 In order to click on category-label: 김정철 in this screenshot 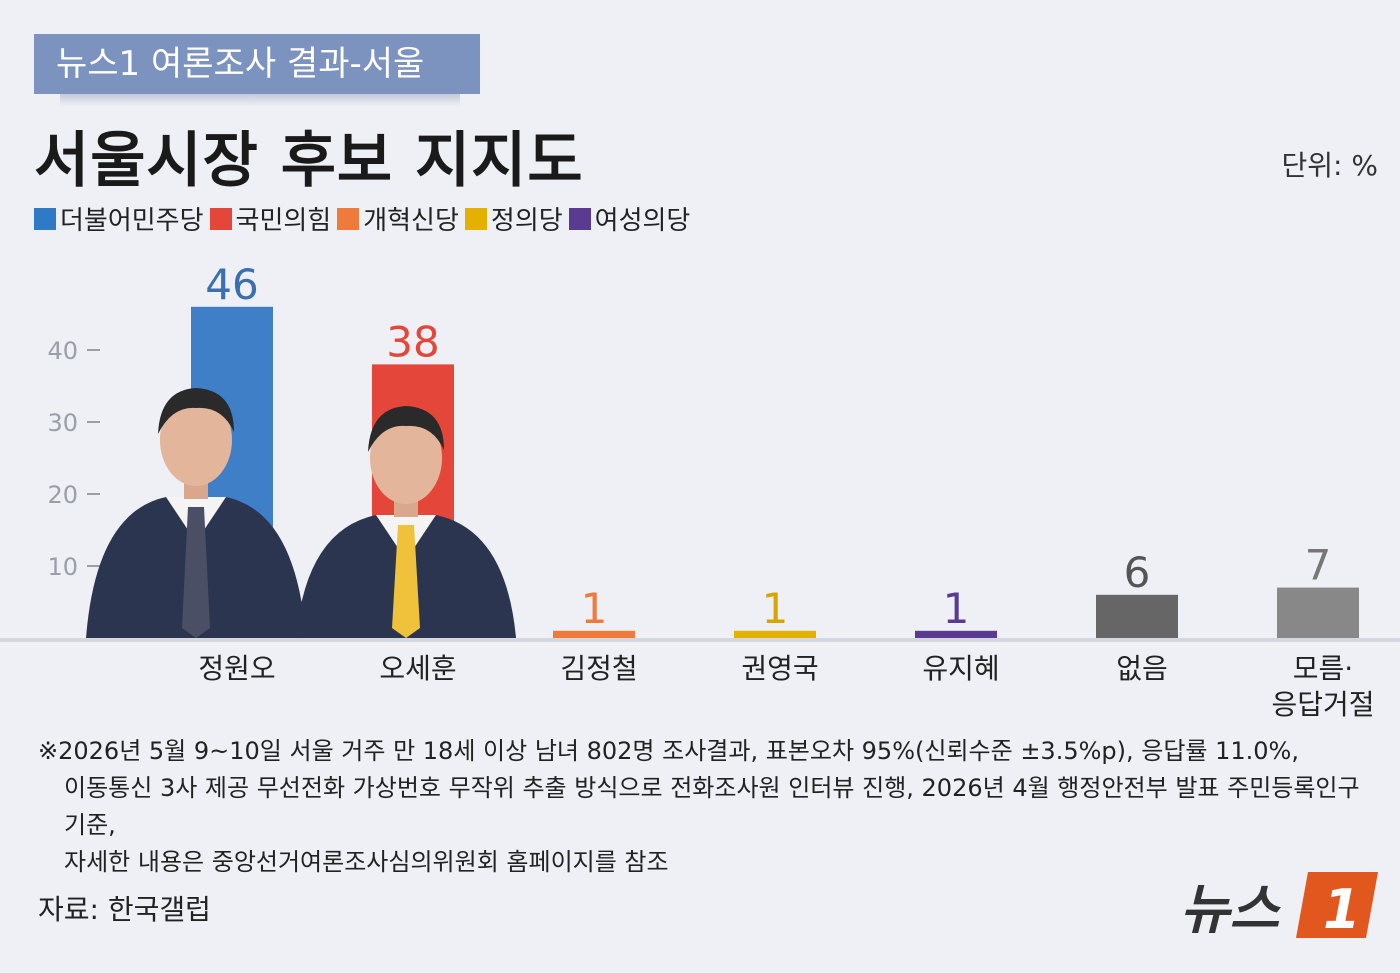, I will do `click(598, 668)`.